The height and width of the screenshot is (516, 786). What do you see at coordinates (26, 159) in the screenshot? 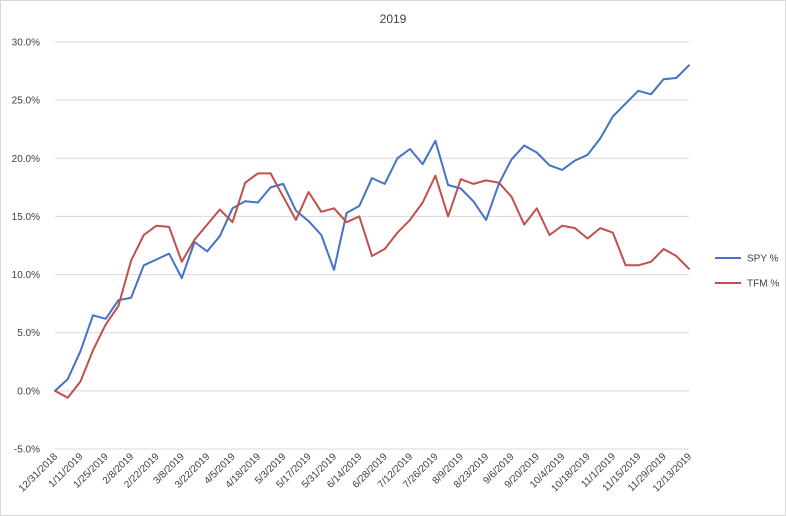
I see `y-tick-label: 20.0%` at bounding box center [26, 159].